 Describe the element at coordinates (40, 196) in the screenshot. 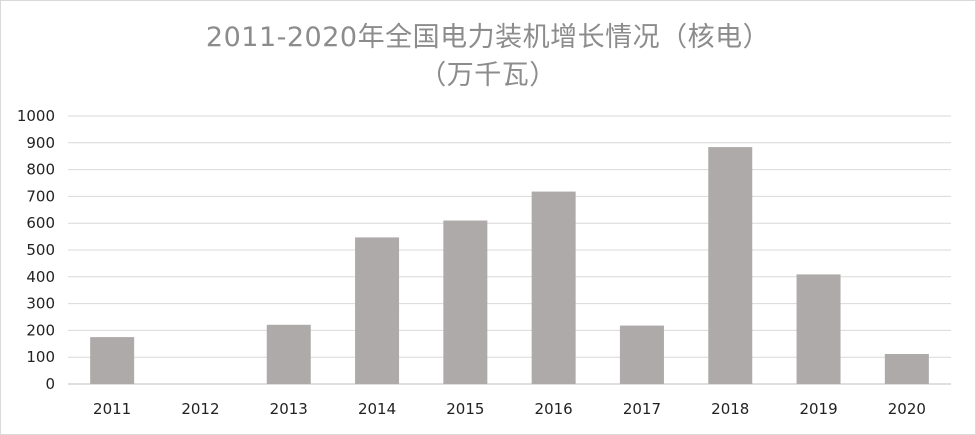

I see `y-tick-label: 700` at that location.